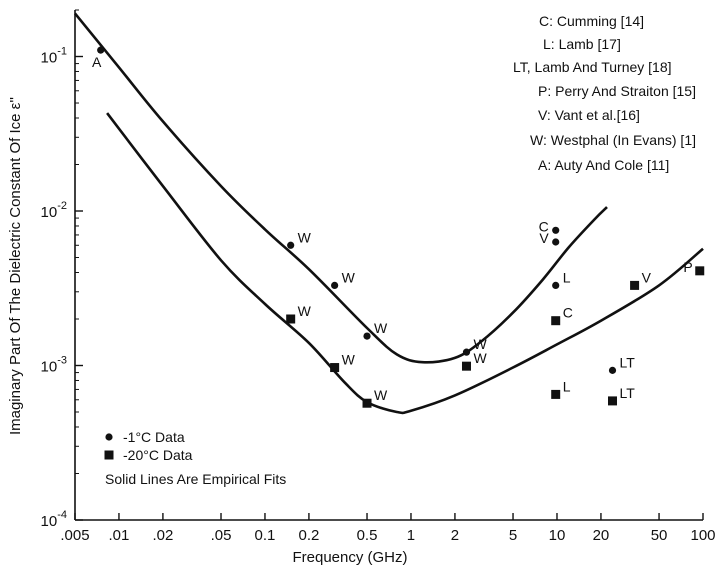 The height and width of the screenshot is (571, 721). I want to click on x-tick-label: 0.1, so click(265, 535).